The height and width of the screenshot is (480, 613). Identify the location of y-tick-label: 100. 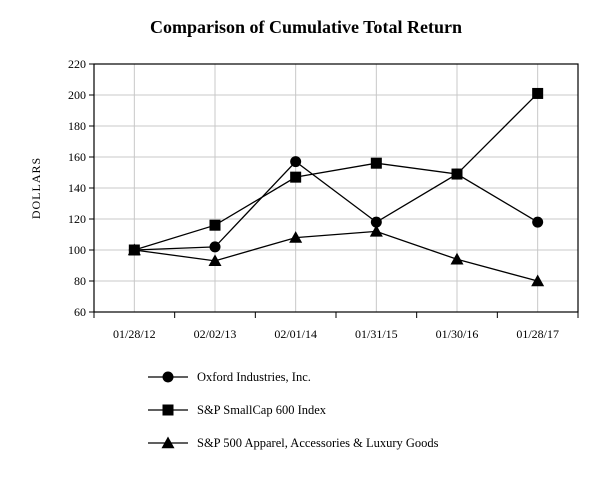
(77, 250).